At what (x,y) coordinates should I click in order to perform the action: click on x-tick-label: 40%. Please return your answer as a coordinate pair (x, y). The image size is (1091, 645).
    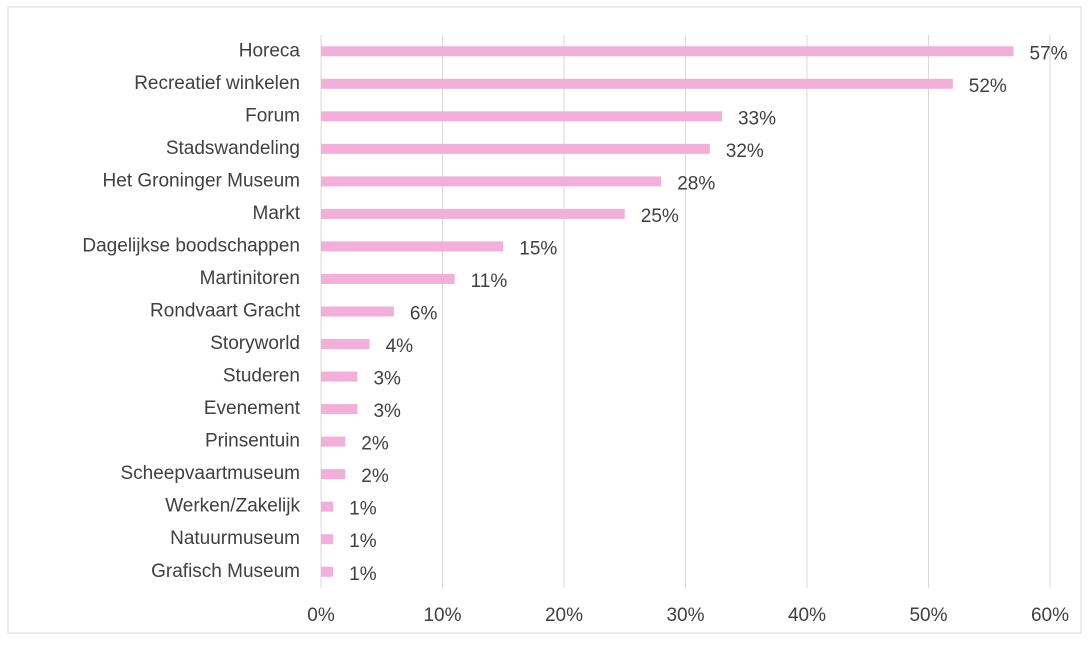
    Looking at the image, I should click on (807, 615).